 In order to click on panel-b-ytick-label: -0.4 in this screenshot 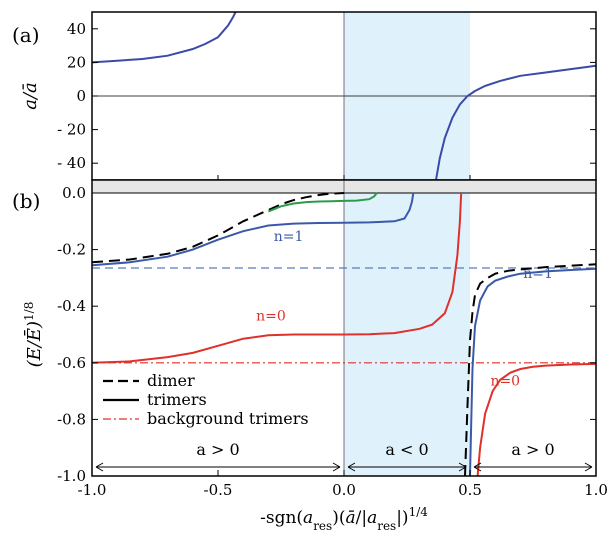, I will do `click(71, 306)`.